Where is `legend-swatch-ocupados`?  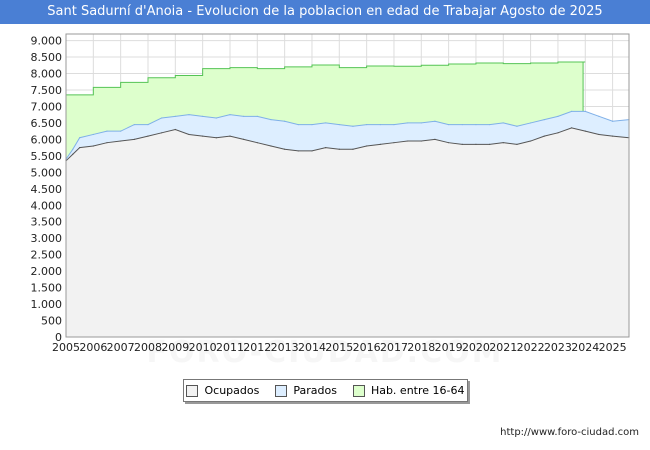 legend-swatch-ocupados is located at coordinates (192, 390).